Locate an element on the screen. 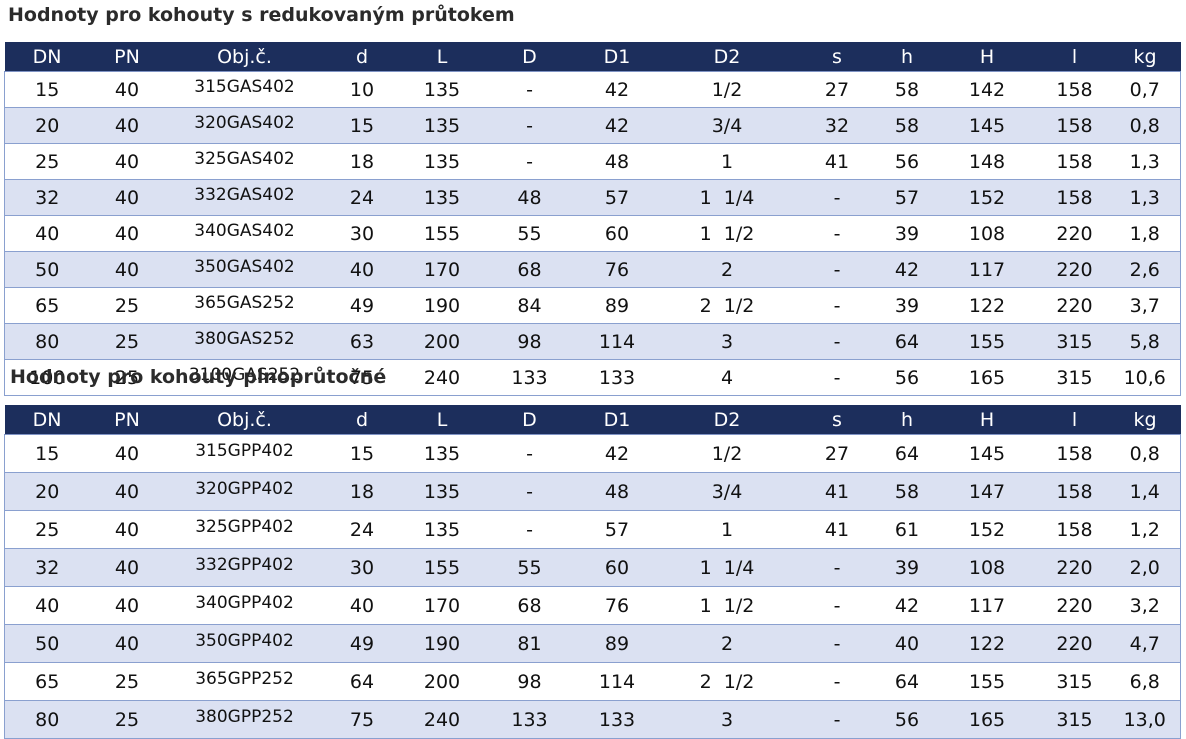 The image size is (1186, 739). table-row: 20 40 320GAS402 15 135-42 3/4 32 58 145 158 0,8 is located at coordinates (592, 125).